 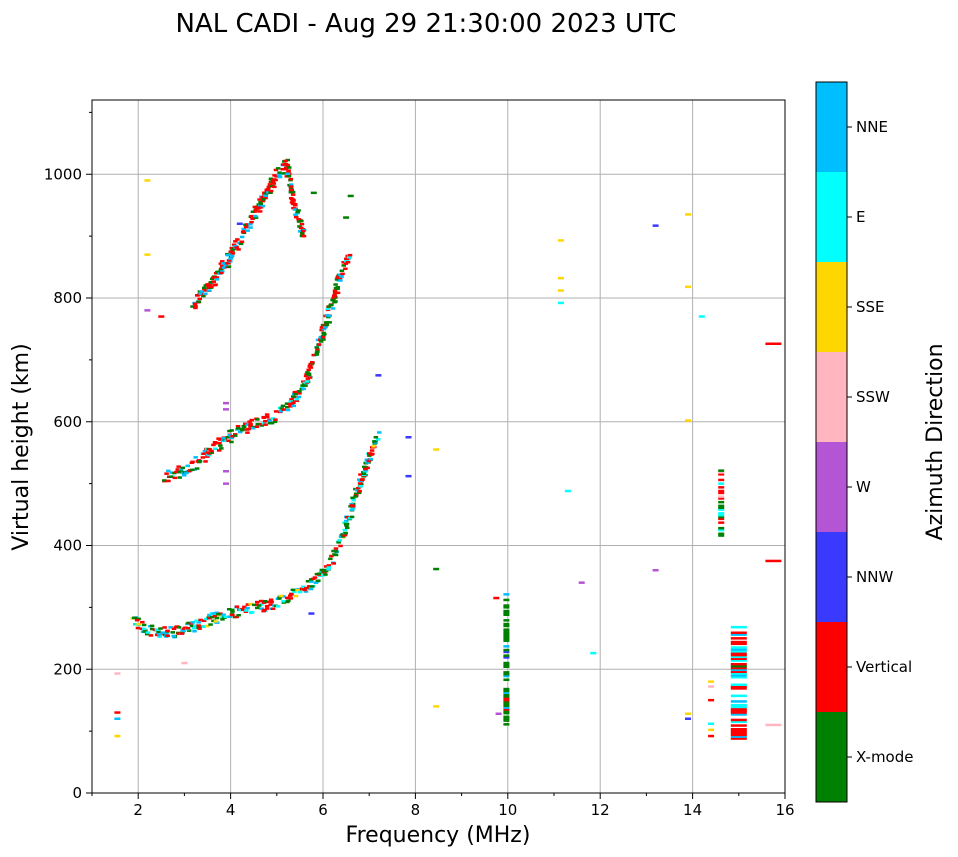 What do you see at coordinates (863, 487) in the screenshot?
I see `colorbar-tick-label: W` at bounding box center [863, 487].